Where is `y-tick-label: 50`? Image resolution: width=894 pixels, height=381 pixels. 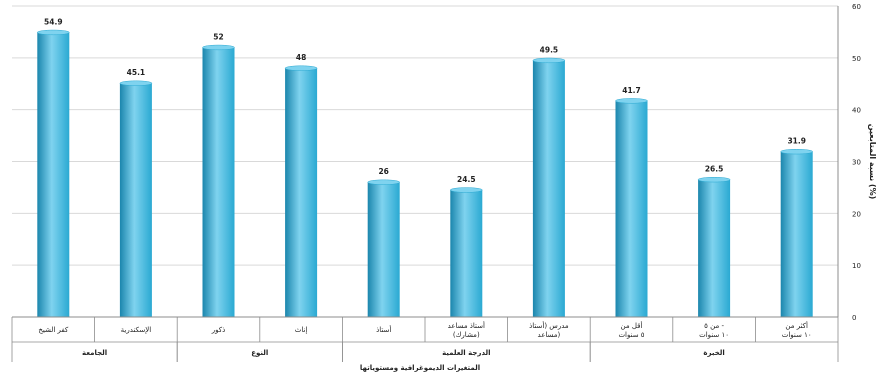
y-tick-label: 50 is located at coordinates (856, 59).